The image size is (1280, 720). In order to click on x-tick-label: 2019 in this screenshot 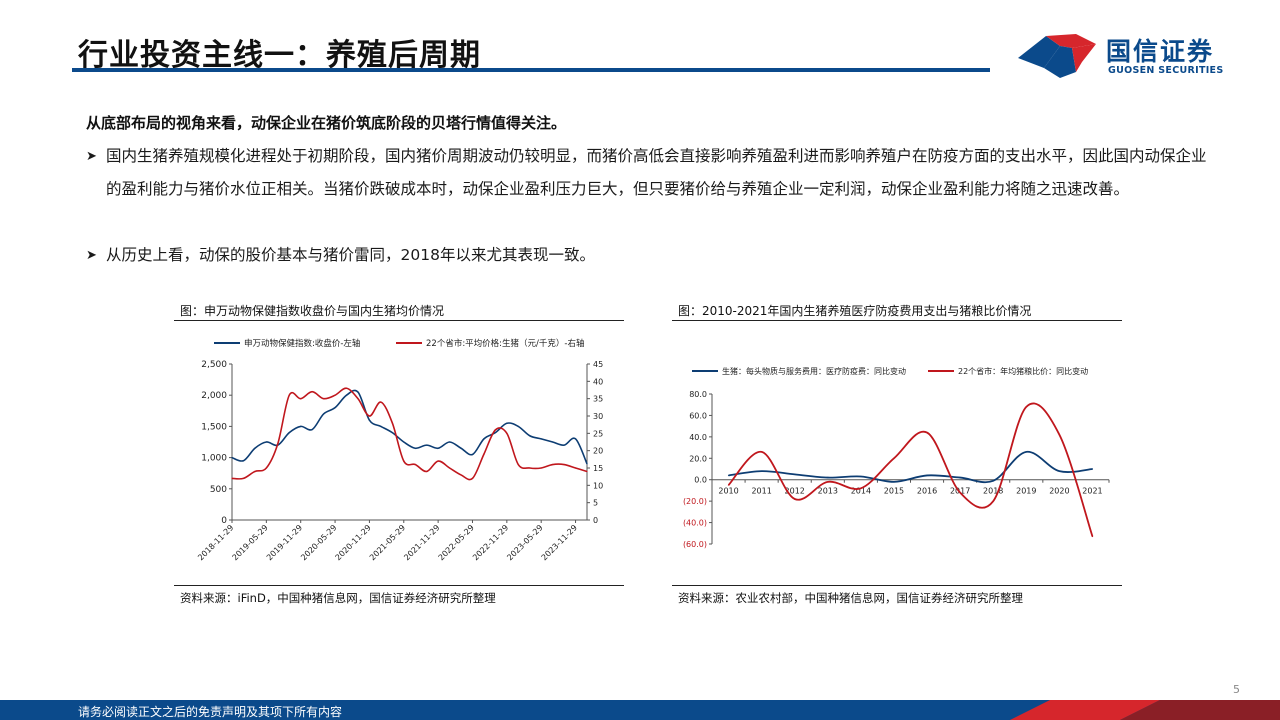, I will do `click(1026, 491)`.